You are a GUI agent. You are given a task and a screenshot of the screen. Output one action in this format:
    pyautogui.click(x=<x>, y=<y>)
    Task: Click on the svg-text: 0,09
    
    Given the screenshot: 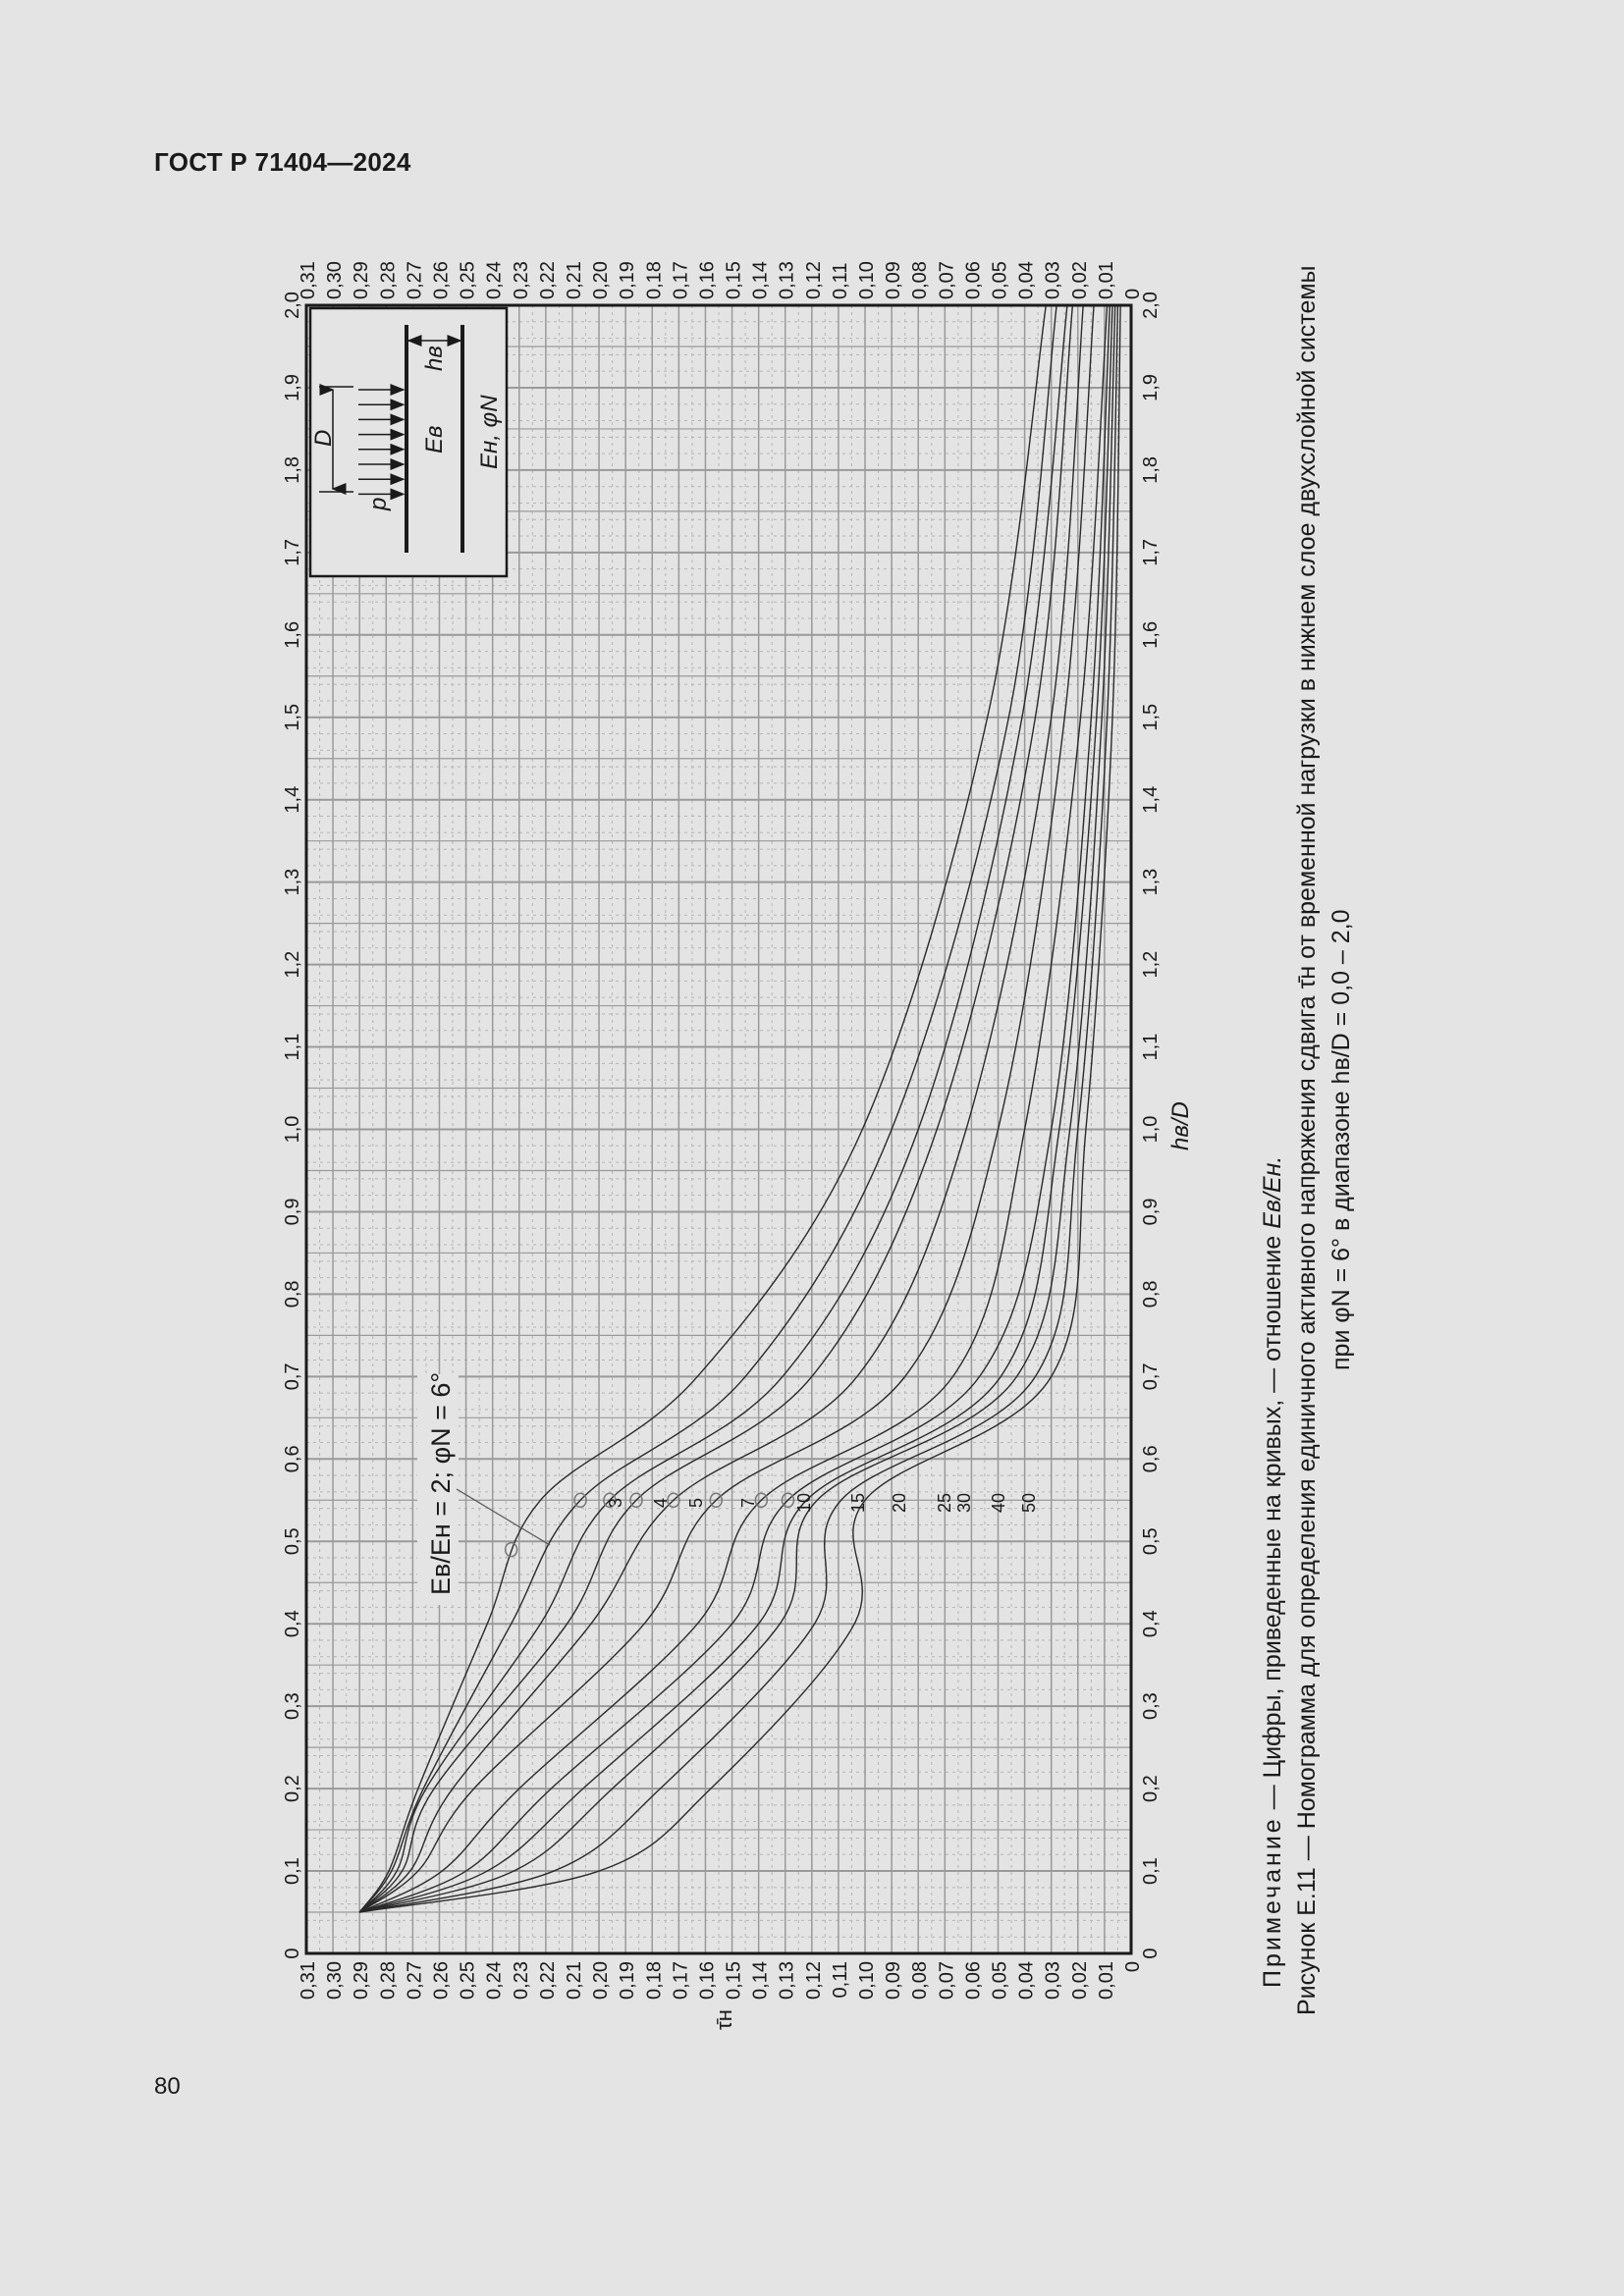 What is the action you would take?
    pyautogui.click(x=893, y=1980)
    